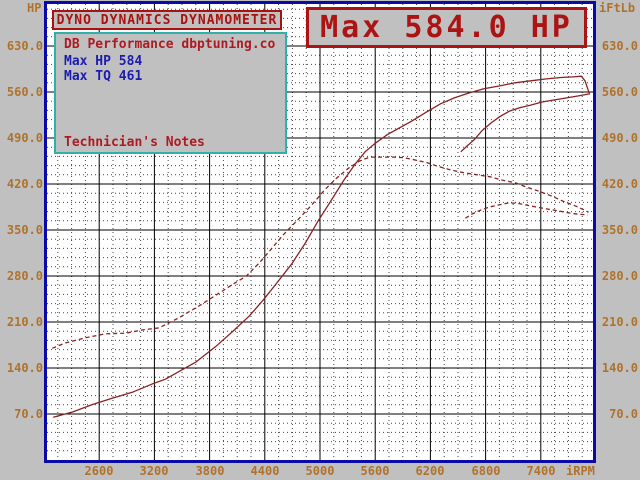 The width and height of the screenshot is (640, 480). What do you see at coordinates (103, 76) in the screenshot?
I see `max-tq-readout: Max TQ 461` at bounding box center [103, 76].